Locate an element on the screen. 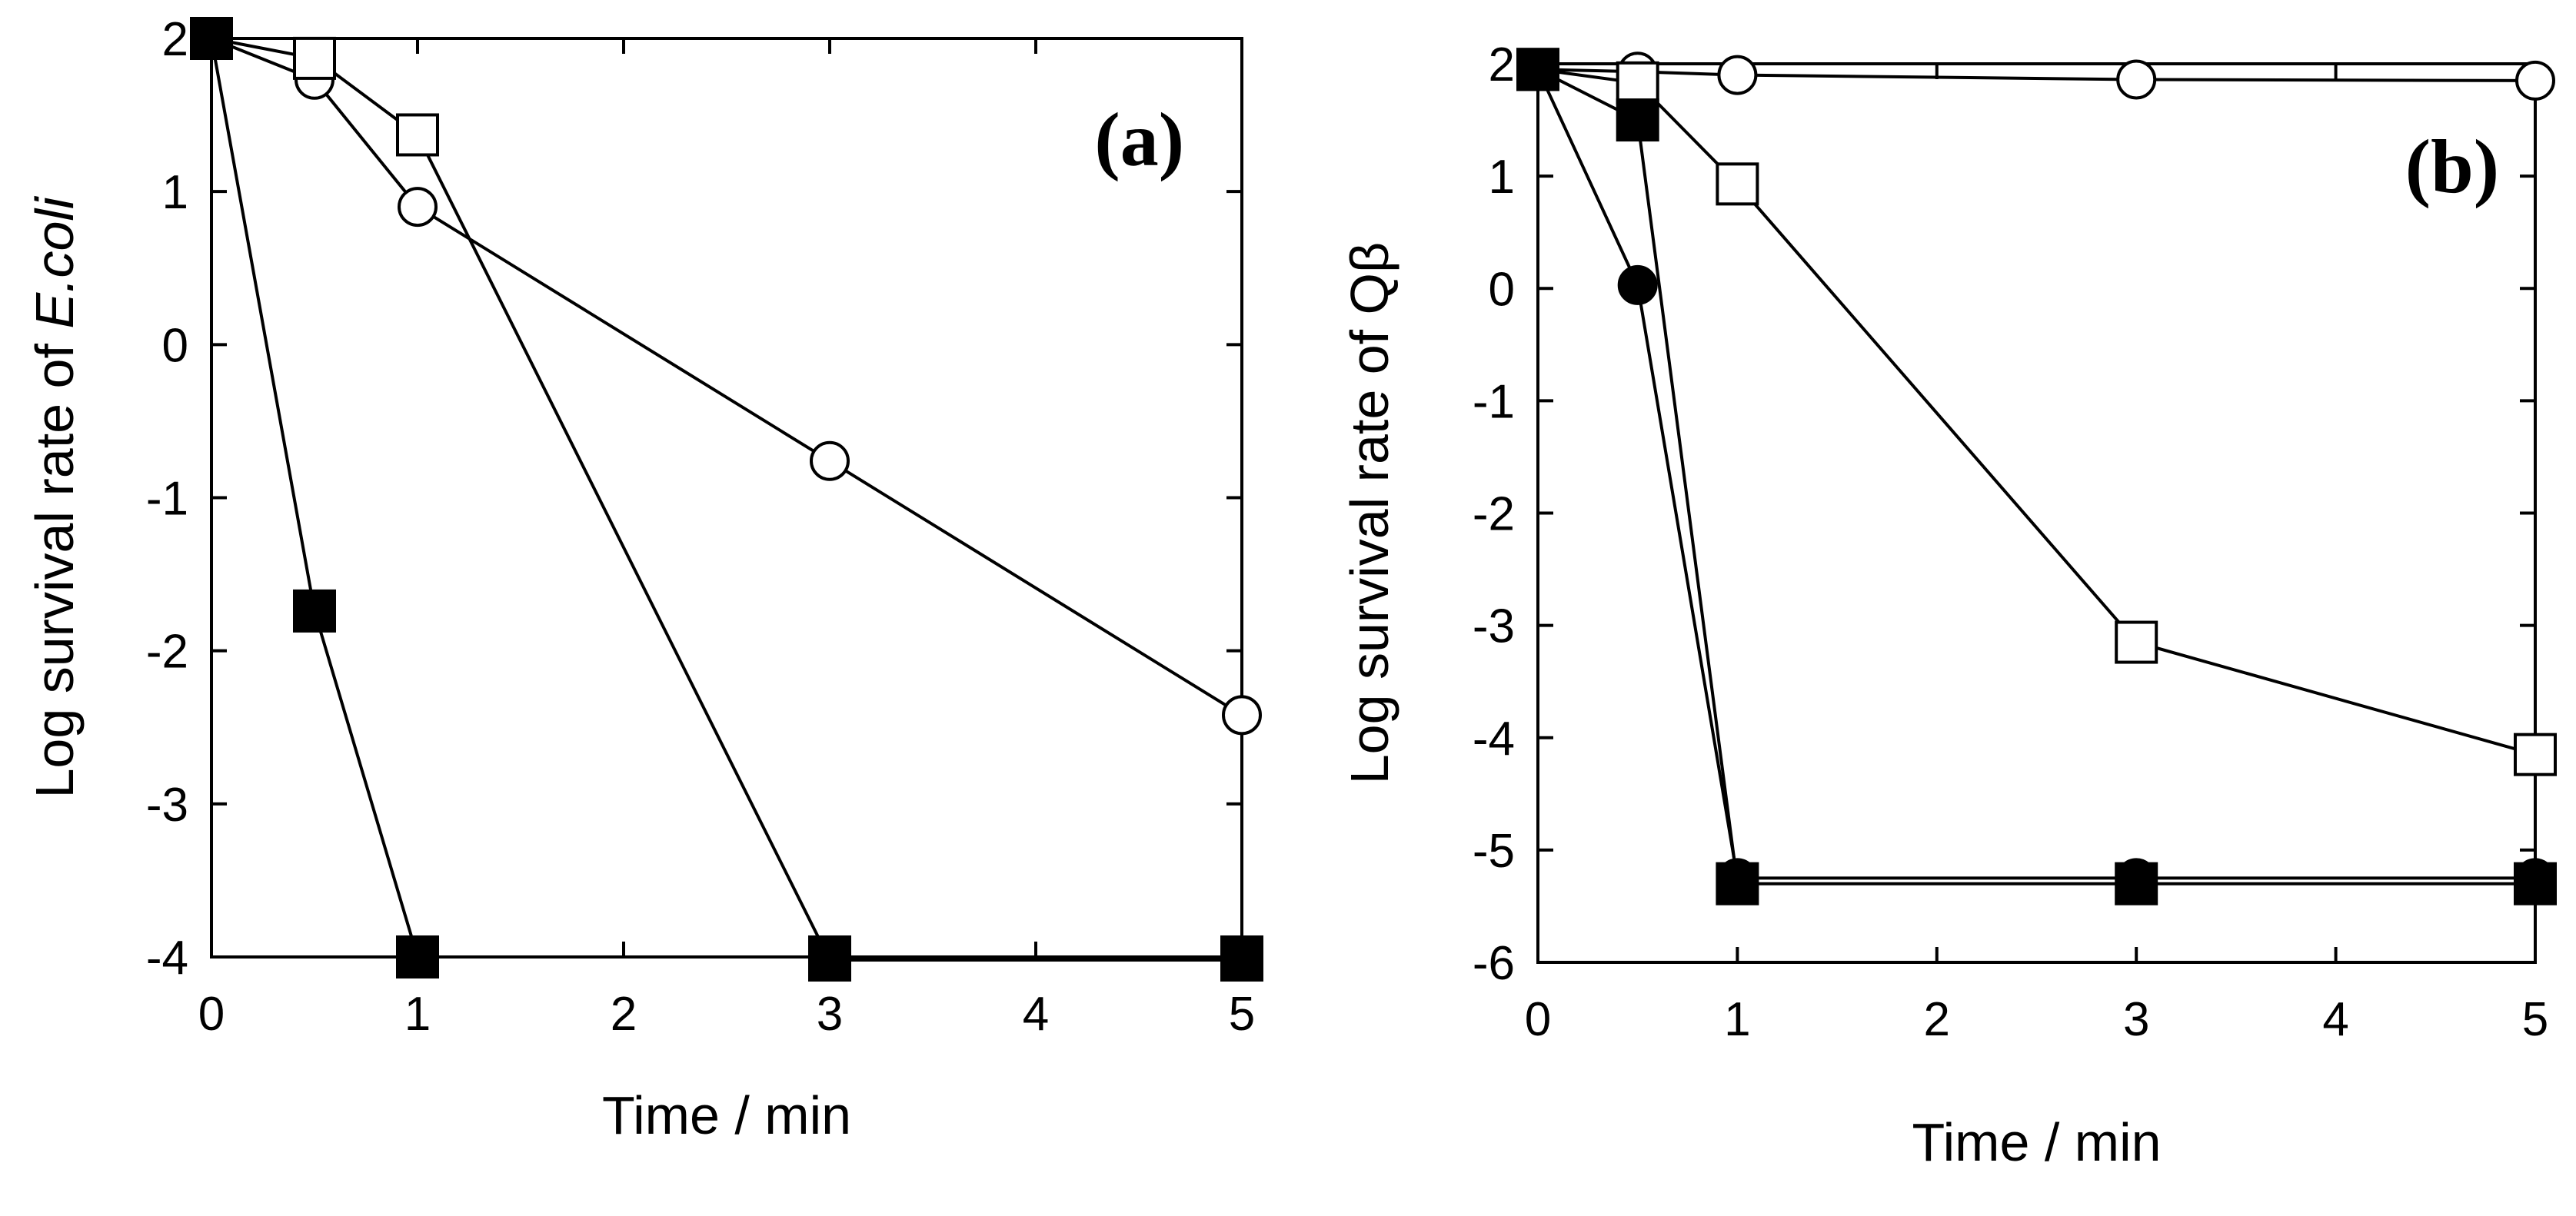 The width and height of the screenshot is (2576, 1216). y-axis-title-text: Log survival rate of is located at coordinates (55, 564).